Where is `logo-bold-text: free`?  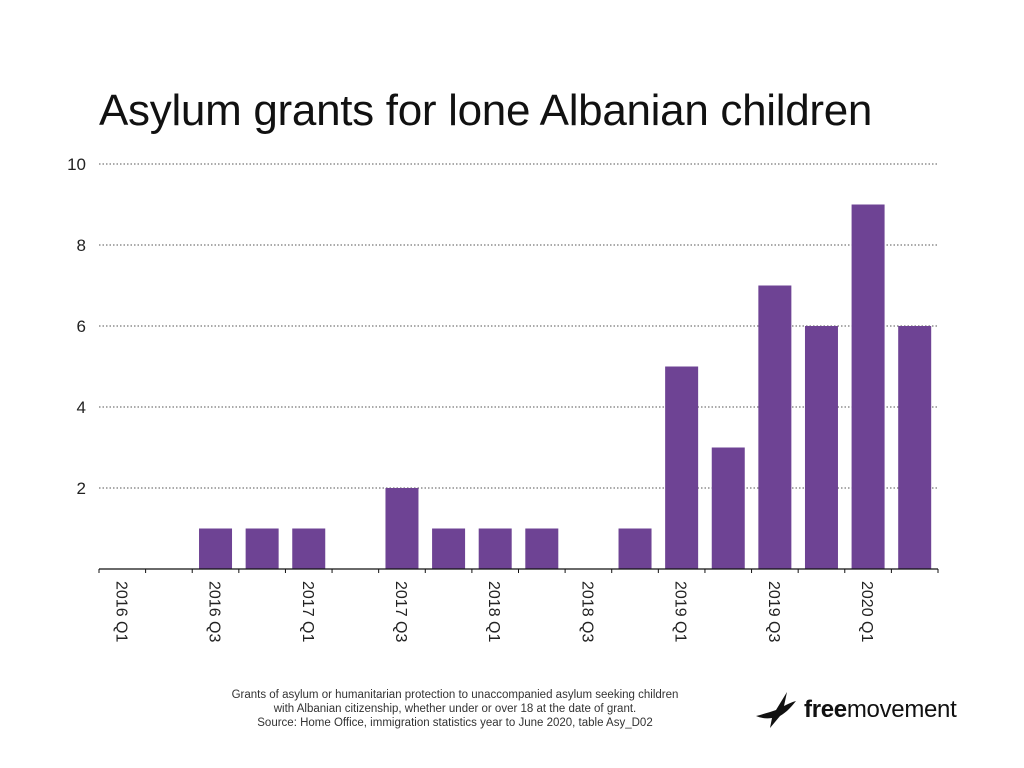
logo-bold-text: free is located at coordinates (825, 709).